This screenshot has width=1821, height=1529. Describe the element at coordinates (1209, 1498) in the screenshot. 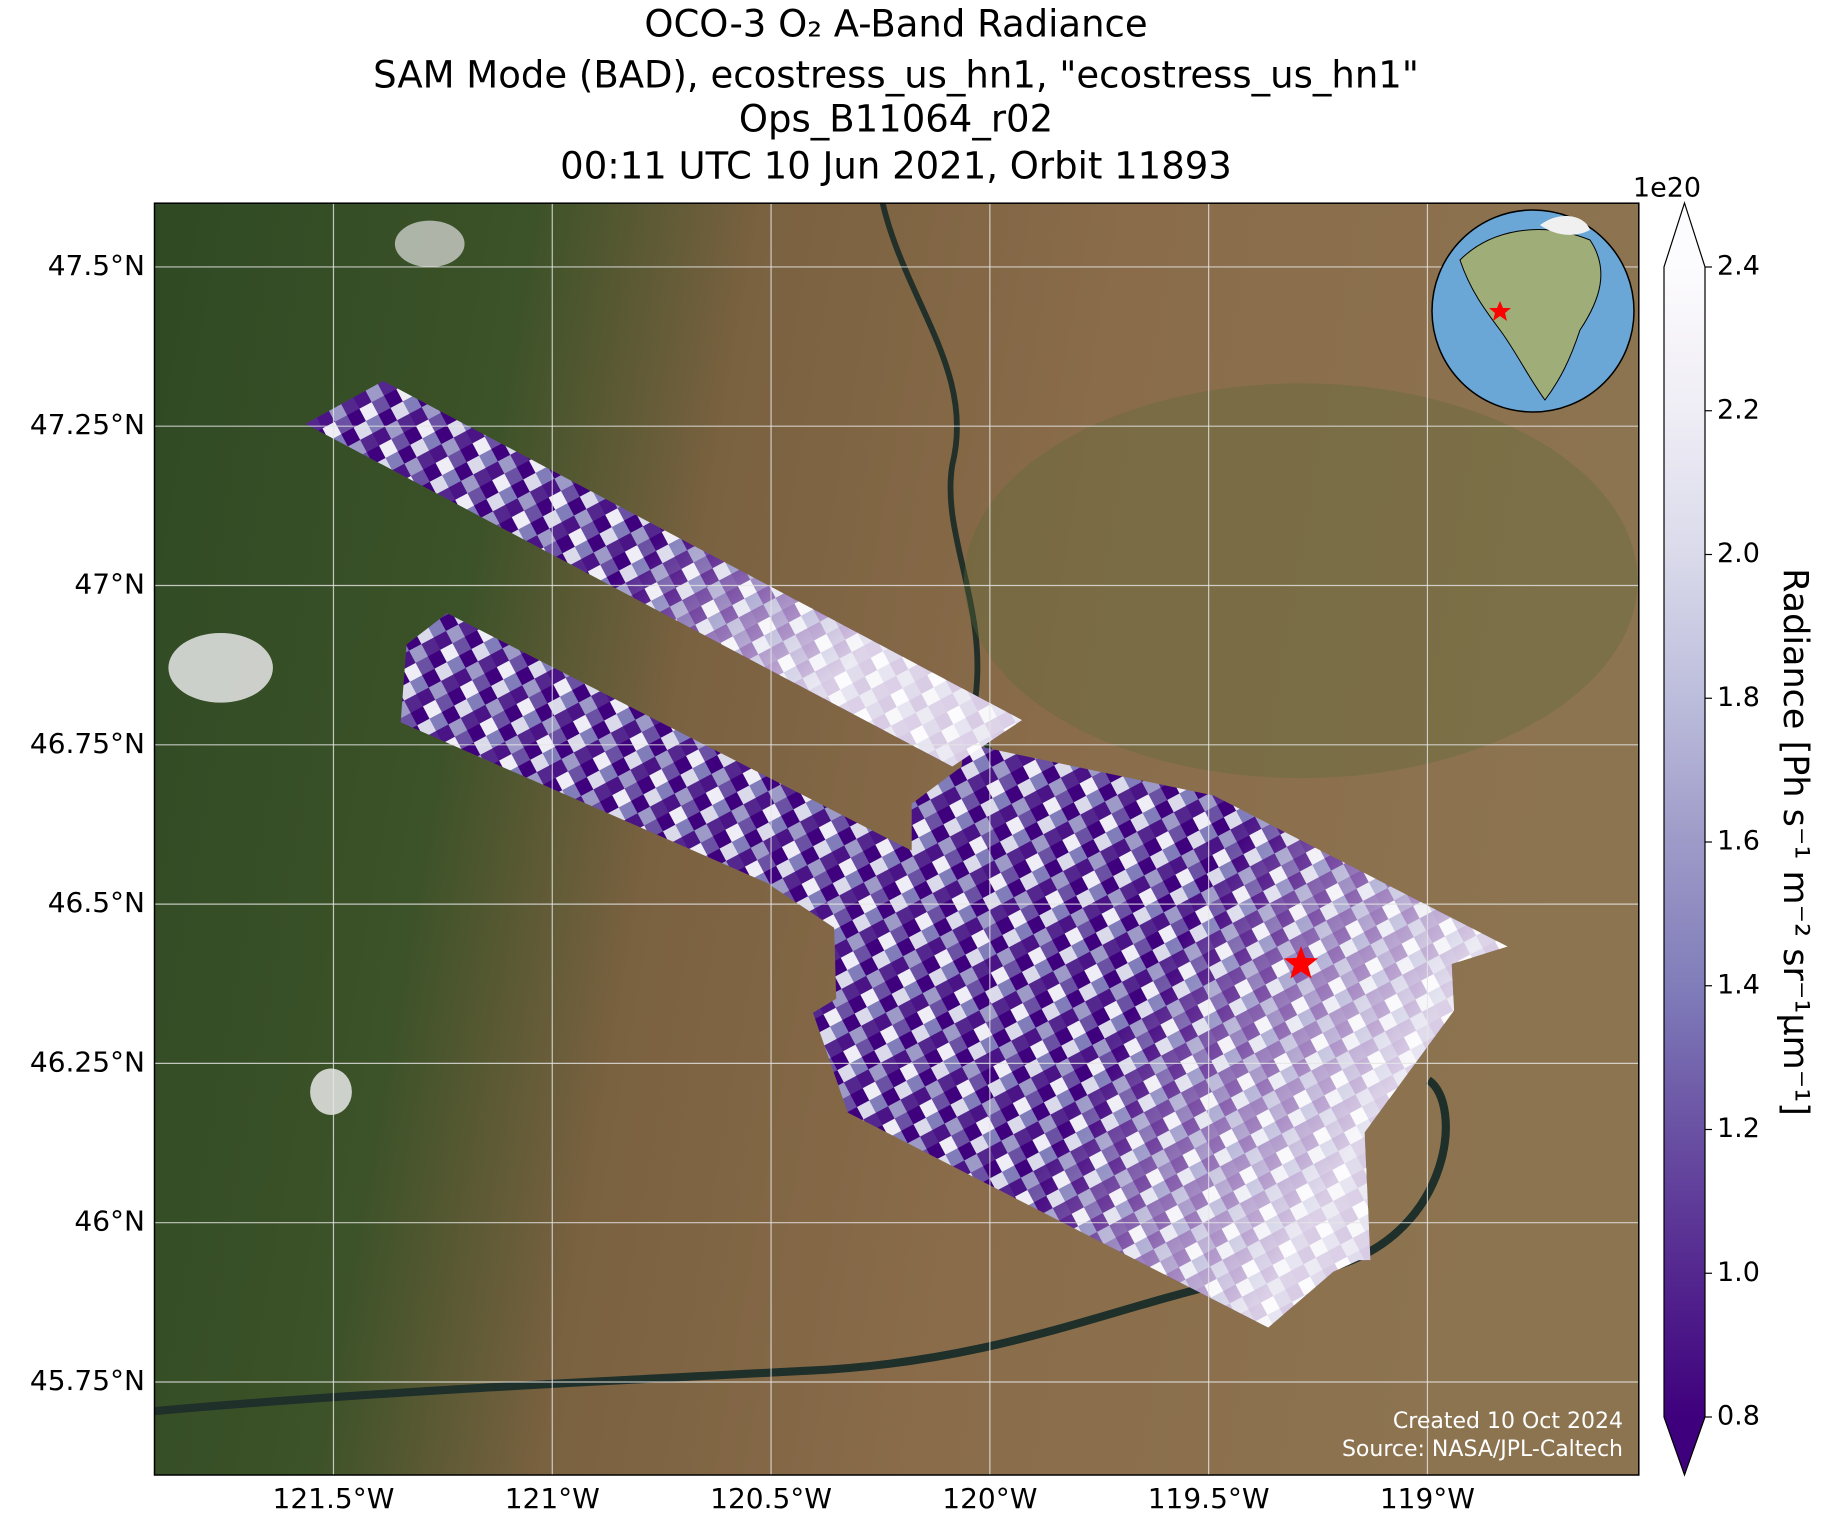

I see `x-tick-label: 119.5°W` at that location.